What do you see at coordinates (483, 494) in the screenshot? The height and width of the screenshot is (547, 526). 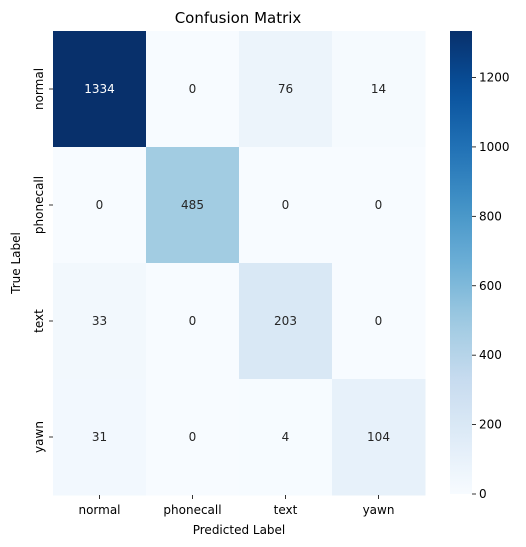 I see `colorbar-tick-label: 0` at bounding box center [483, 494].